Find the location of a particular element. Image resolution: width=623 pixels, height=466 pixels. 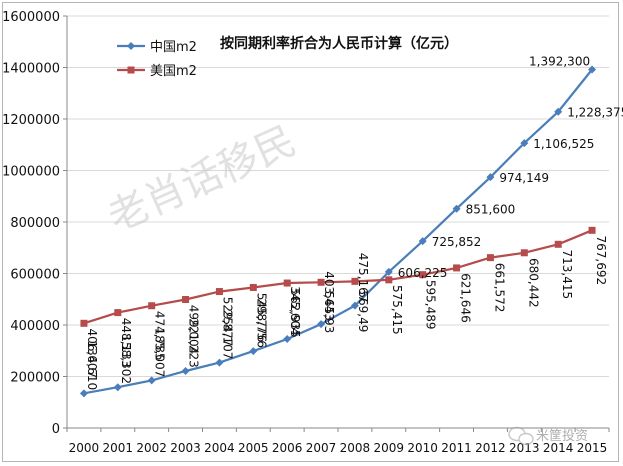

data-label: 185,007 is located at coordinates (160, 353).